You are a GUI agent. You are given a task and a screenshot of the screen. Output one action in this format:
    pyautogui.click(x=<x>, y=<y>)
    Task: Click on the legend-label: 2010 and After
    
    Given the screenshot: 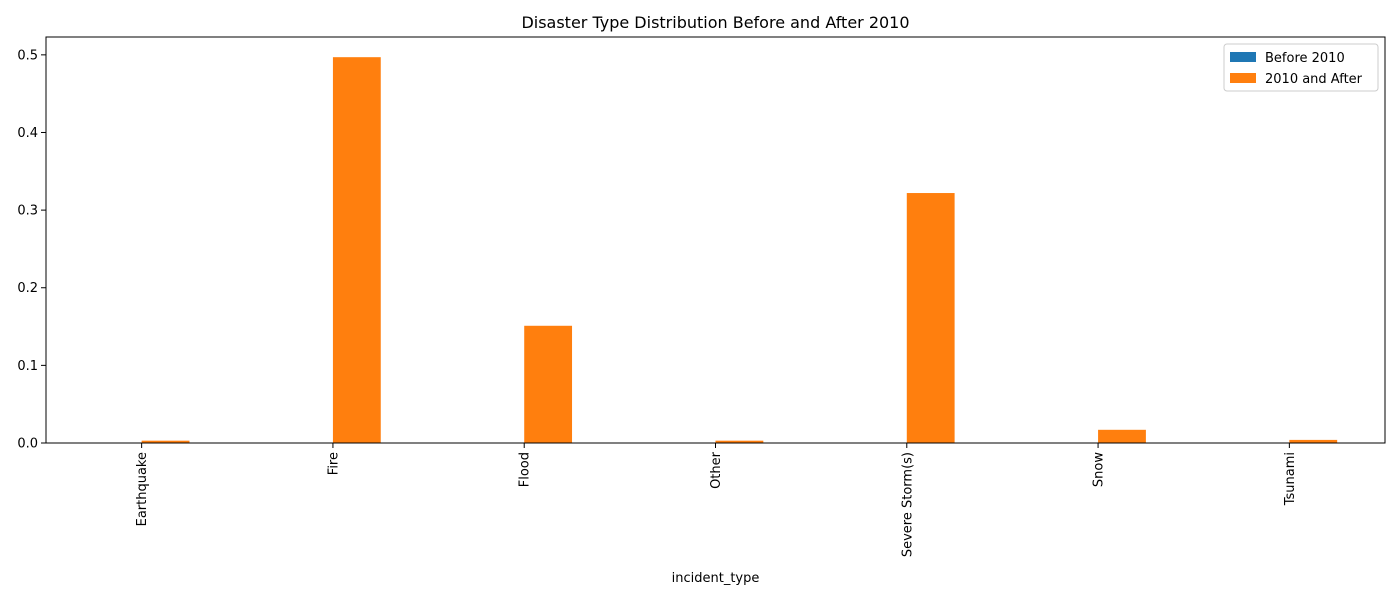 What is the action you would take?
    pyautogui.click(x=1314, y=79)
    